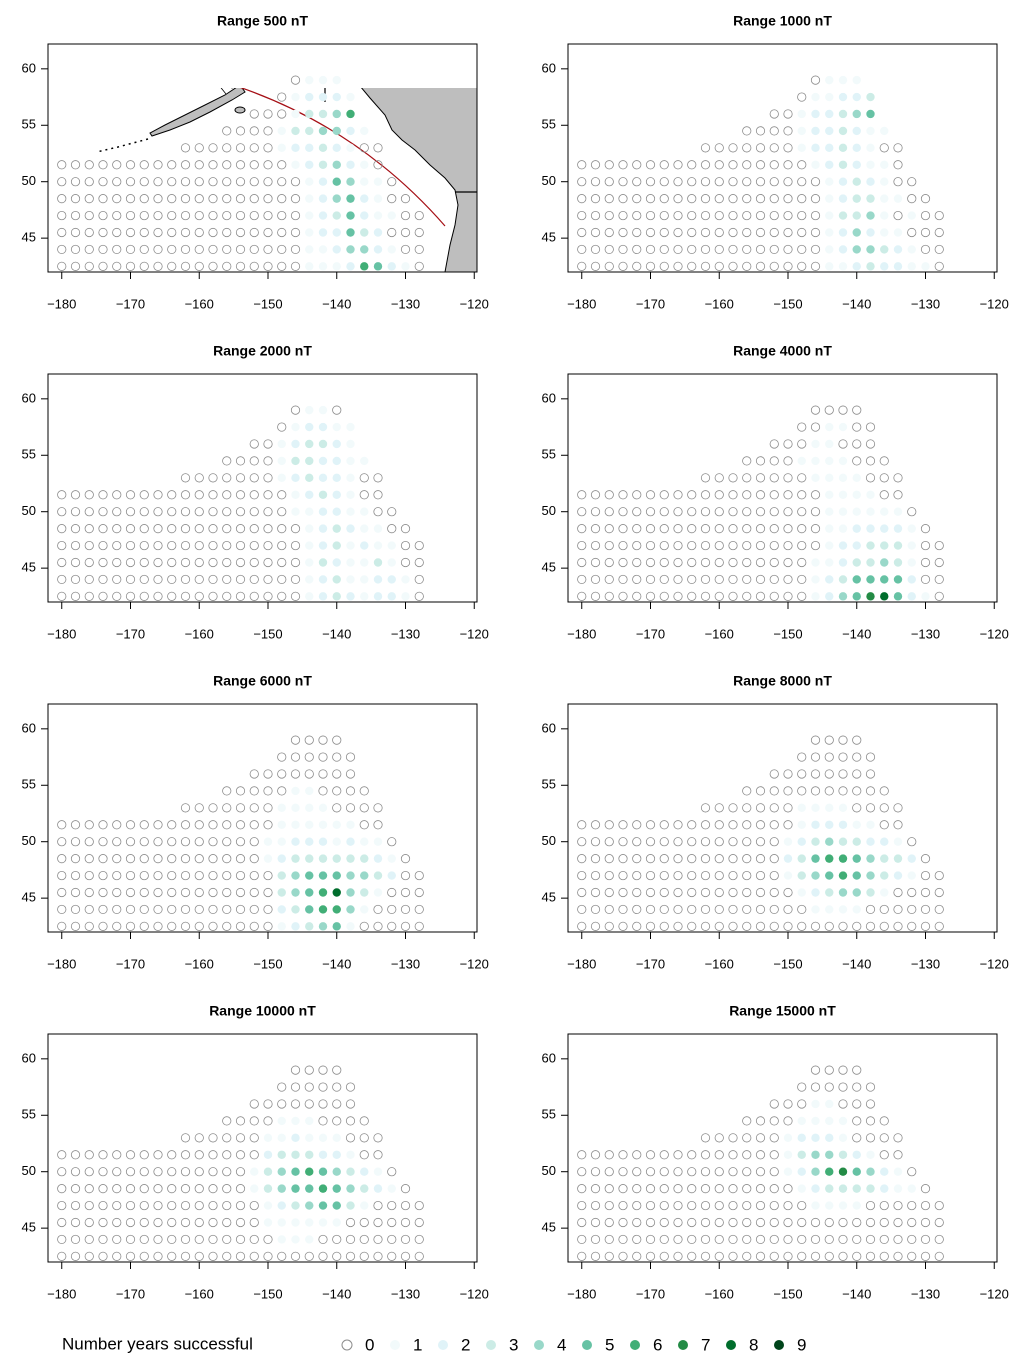 Image resolution: width=1014 pixels, height=1364 pixels. What do you see at coordinates (287, 180) in the screenshot?
I see `basemap` at bounding box center [287, 180].